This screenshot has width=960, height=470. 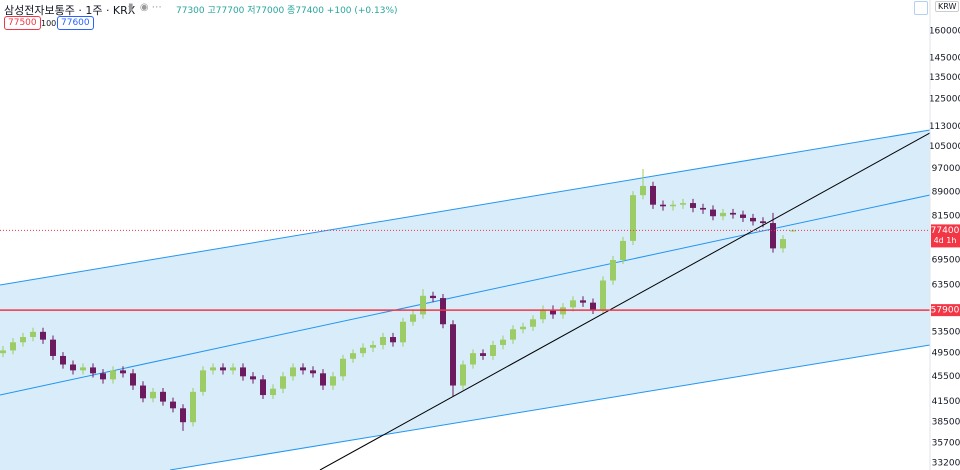 What do you see at coordinates (946, 332) in the screenshot?
I see `y-tick-label: 53500` at bounding box center [946, 332].